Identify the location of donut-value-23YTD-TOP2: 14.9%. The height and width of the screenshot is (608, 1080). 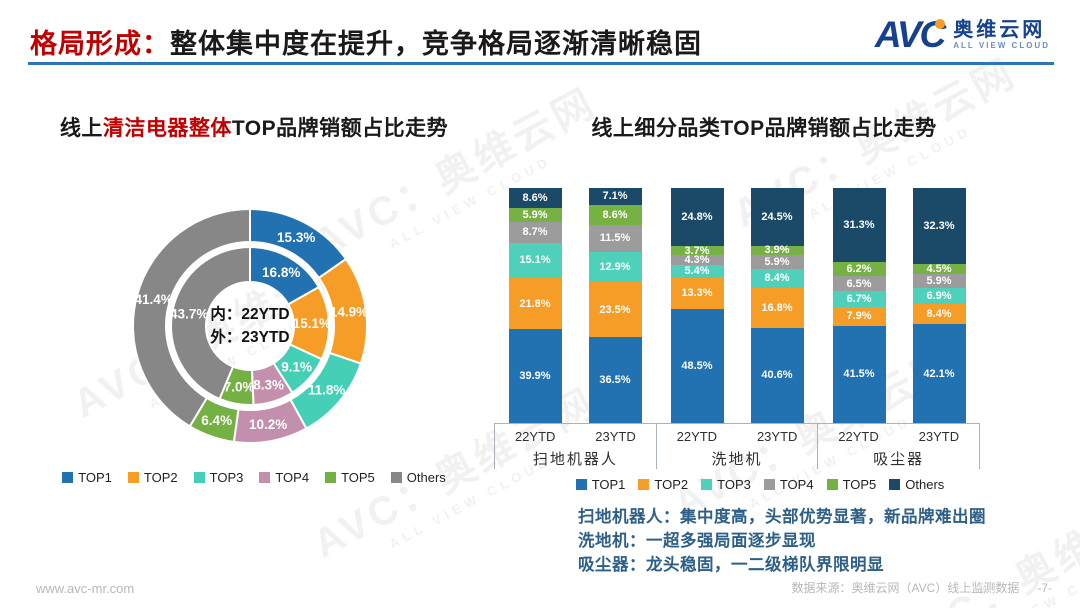
(349, 311).